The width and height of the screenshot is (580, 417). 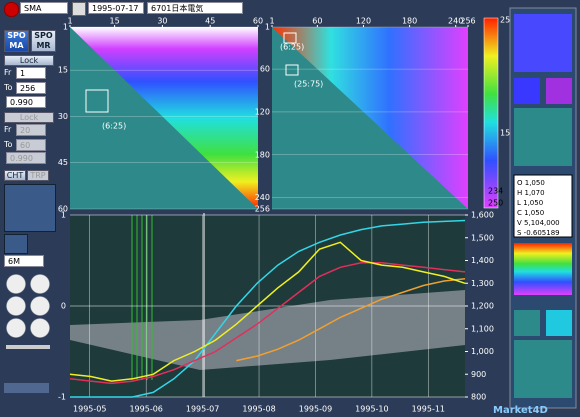 What do you see at coordinates (538, 223) in the screenshot?
I see `ohlc-text: V 5,104,000` at bounding box center [538, 223].